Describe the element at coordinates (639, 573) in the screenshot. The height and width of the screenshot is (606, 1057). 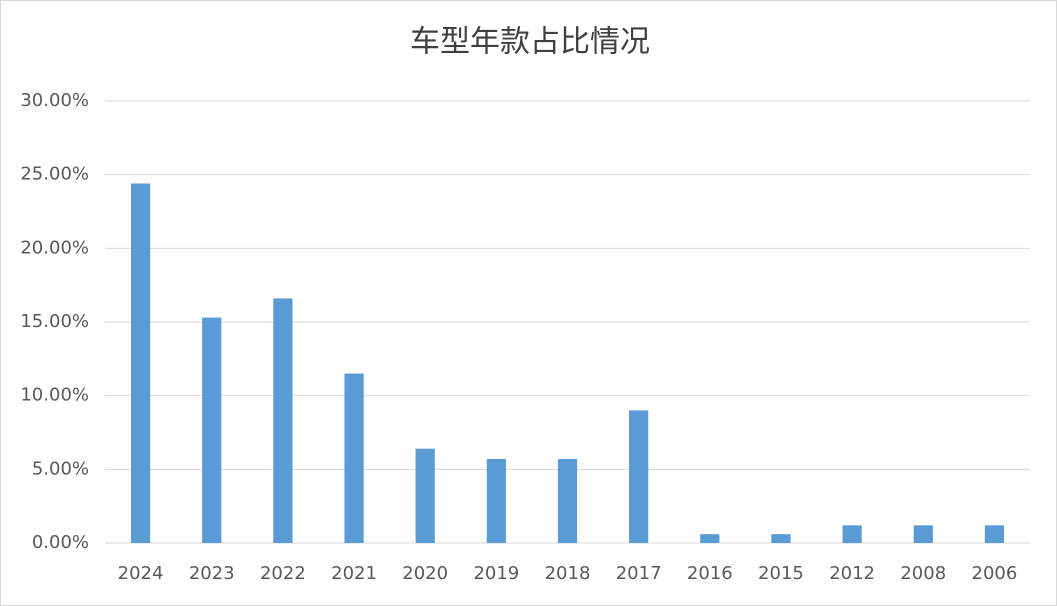
I see `x-tick-label: 2017` at that location.